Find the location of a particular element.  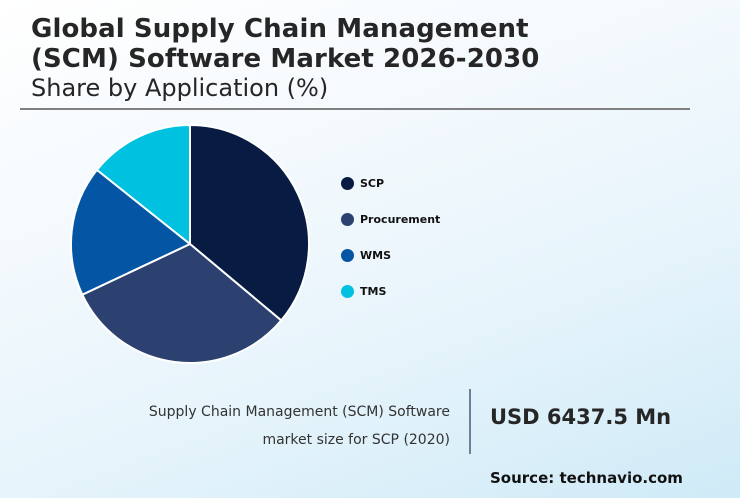

legend-item-tms: TMS is located at coordinates (390, 291).